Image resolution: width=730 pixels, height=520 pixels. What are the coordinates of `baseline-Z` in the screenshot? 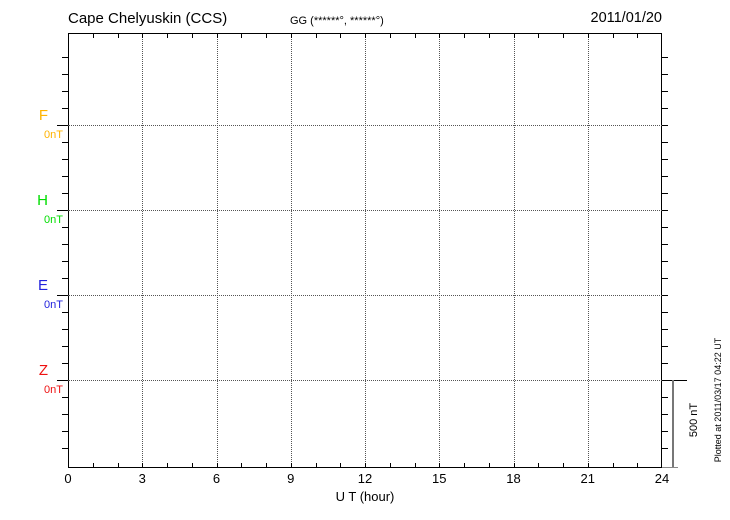 It's located at (365, 380).